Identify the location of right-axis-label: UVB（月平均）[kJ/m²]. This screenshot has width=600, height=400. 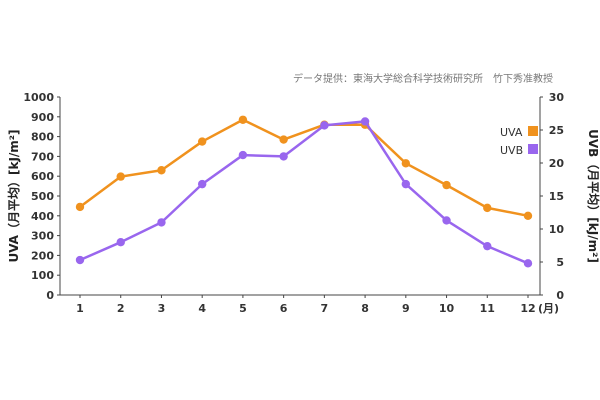
(593, 196).